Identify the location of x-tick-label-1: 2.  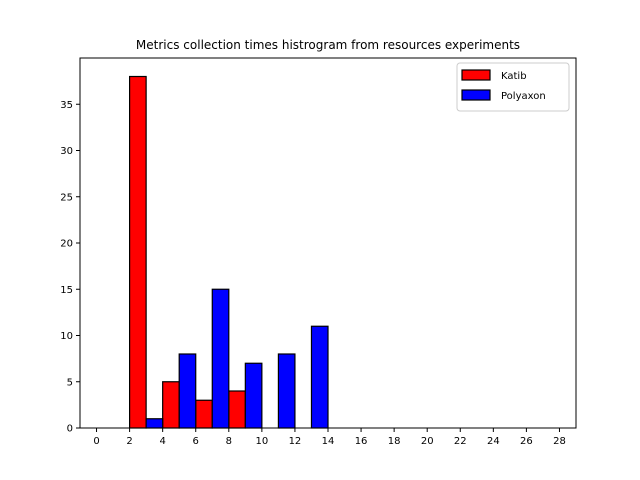
(129, 441).